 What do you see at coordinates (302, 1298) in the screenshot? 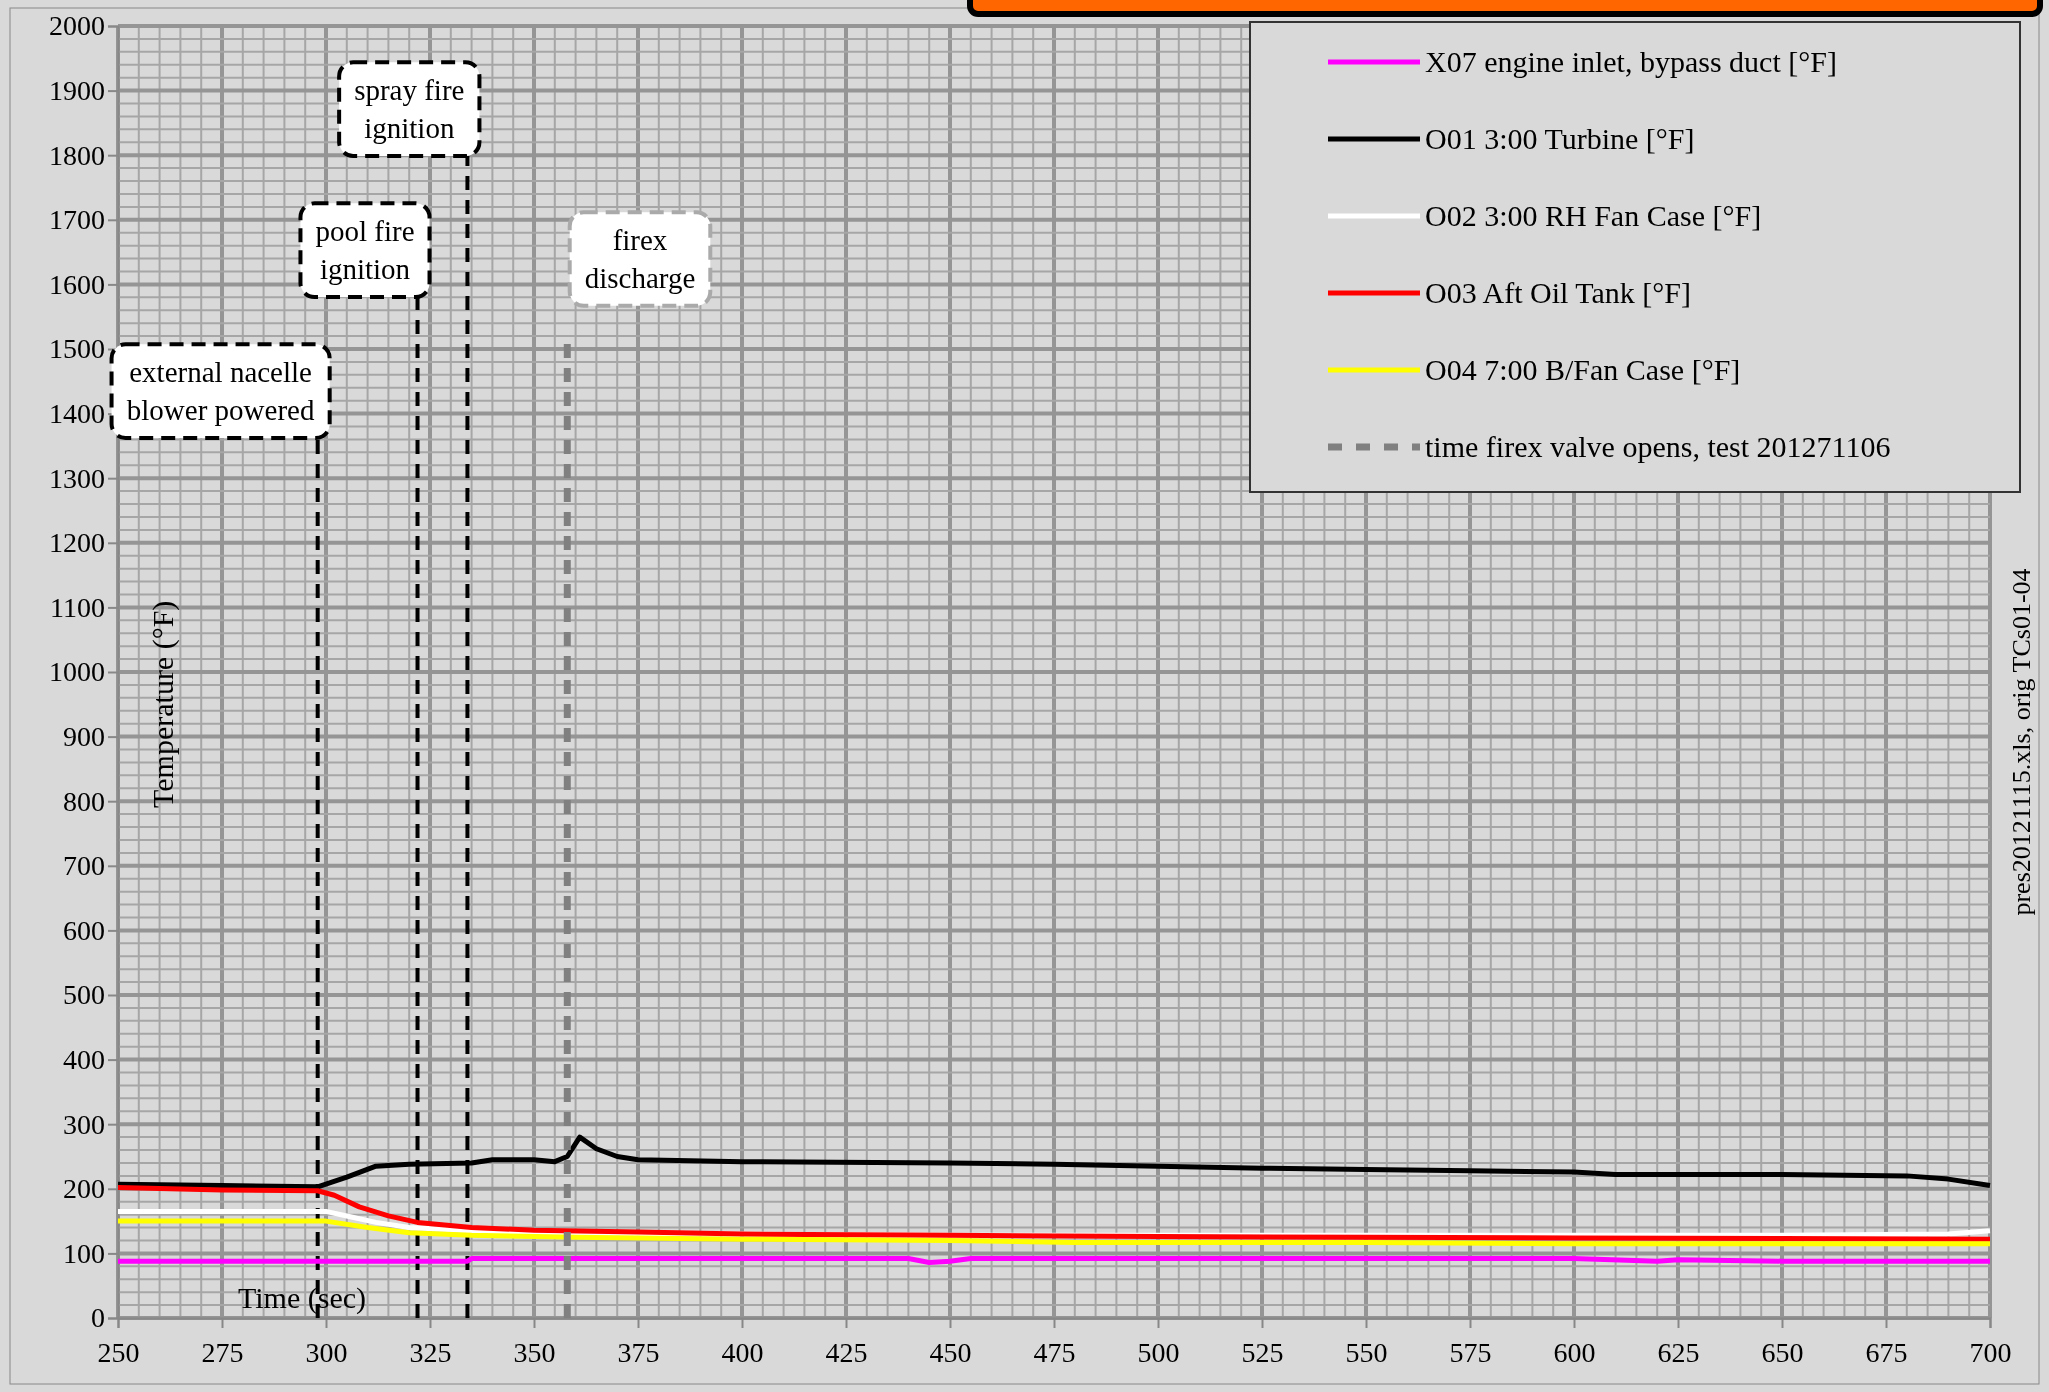
I see `x-axis-title: Time (sec)` at bounding box center [302, 1298].